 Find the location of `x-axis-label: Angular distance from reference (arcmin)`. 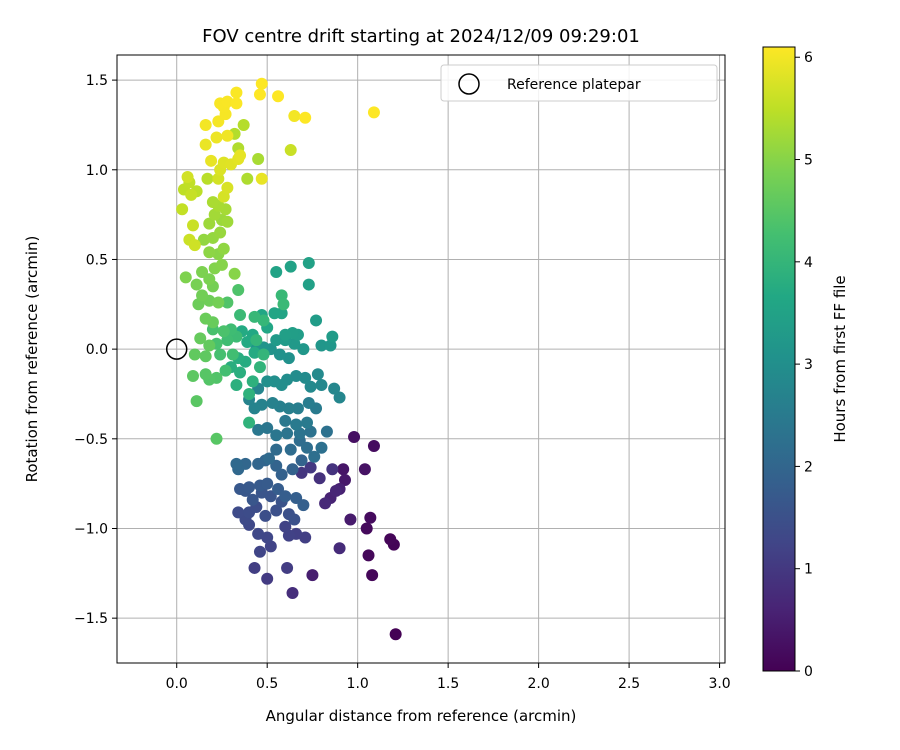

x-axis-label: Angular distance from reference (arcmin) is located at coordinates (421, 716).